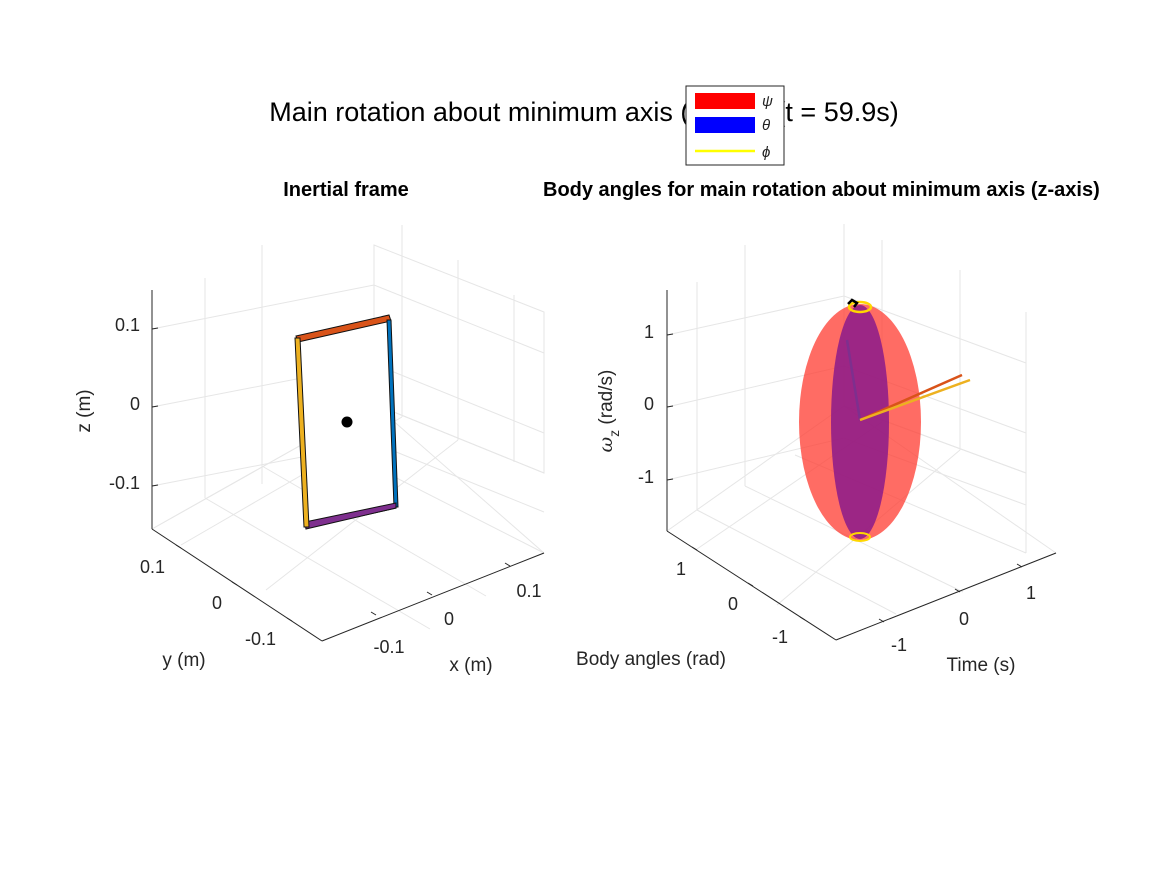 The image size is (1167, 875). Describe the element at coordinates (528, 591) in the screenshot. I see `left-x-tick-2: 0.1` at that location.